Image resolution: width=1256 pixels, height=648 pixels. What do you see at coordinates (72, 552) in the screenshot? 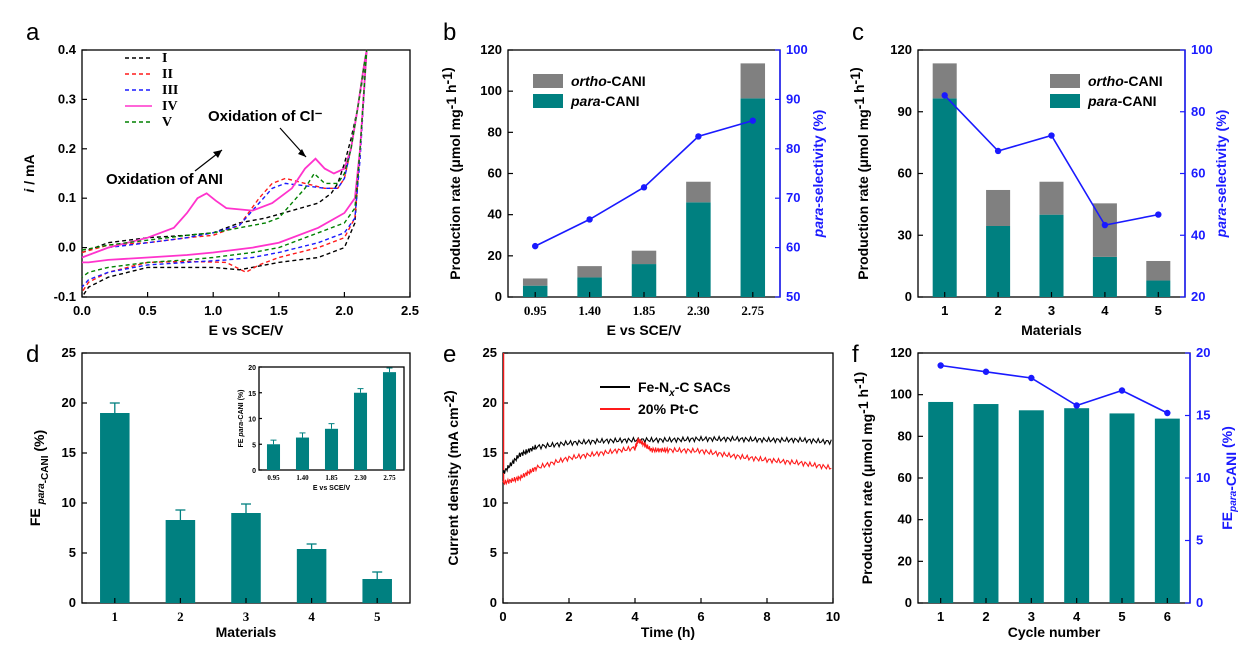
I see `panel-d-ytick-label: 5` at bounding box center [72, 552].